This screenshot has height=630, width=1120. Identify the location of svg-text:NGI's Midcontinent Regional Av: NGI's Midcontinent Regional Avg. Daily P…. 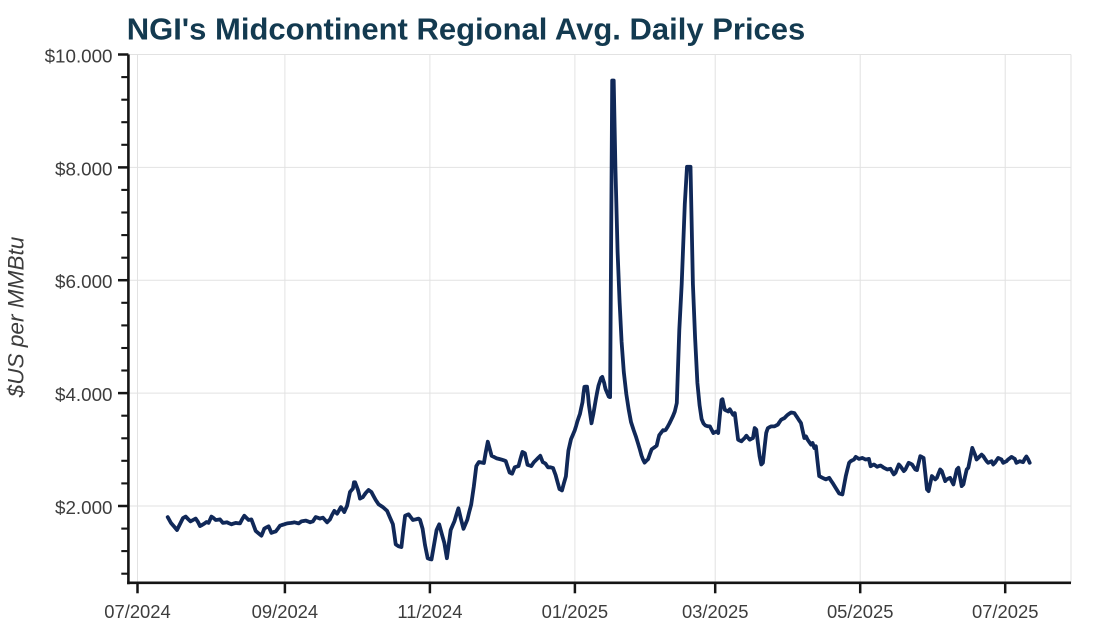
(466, 29).